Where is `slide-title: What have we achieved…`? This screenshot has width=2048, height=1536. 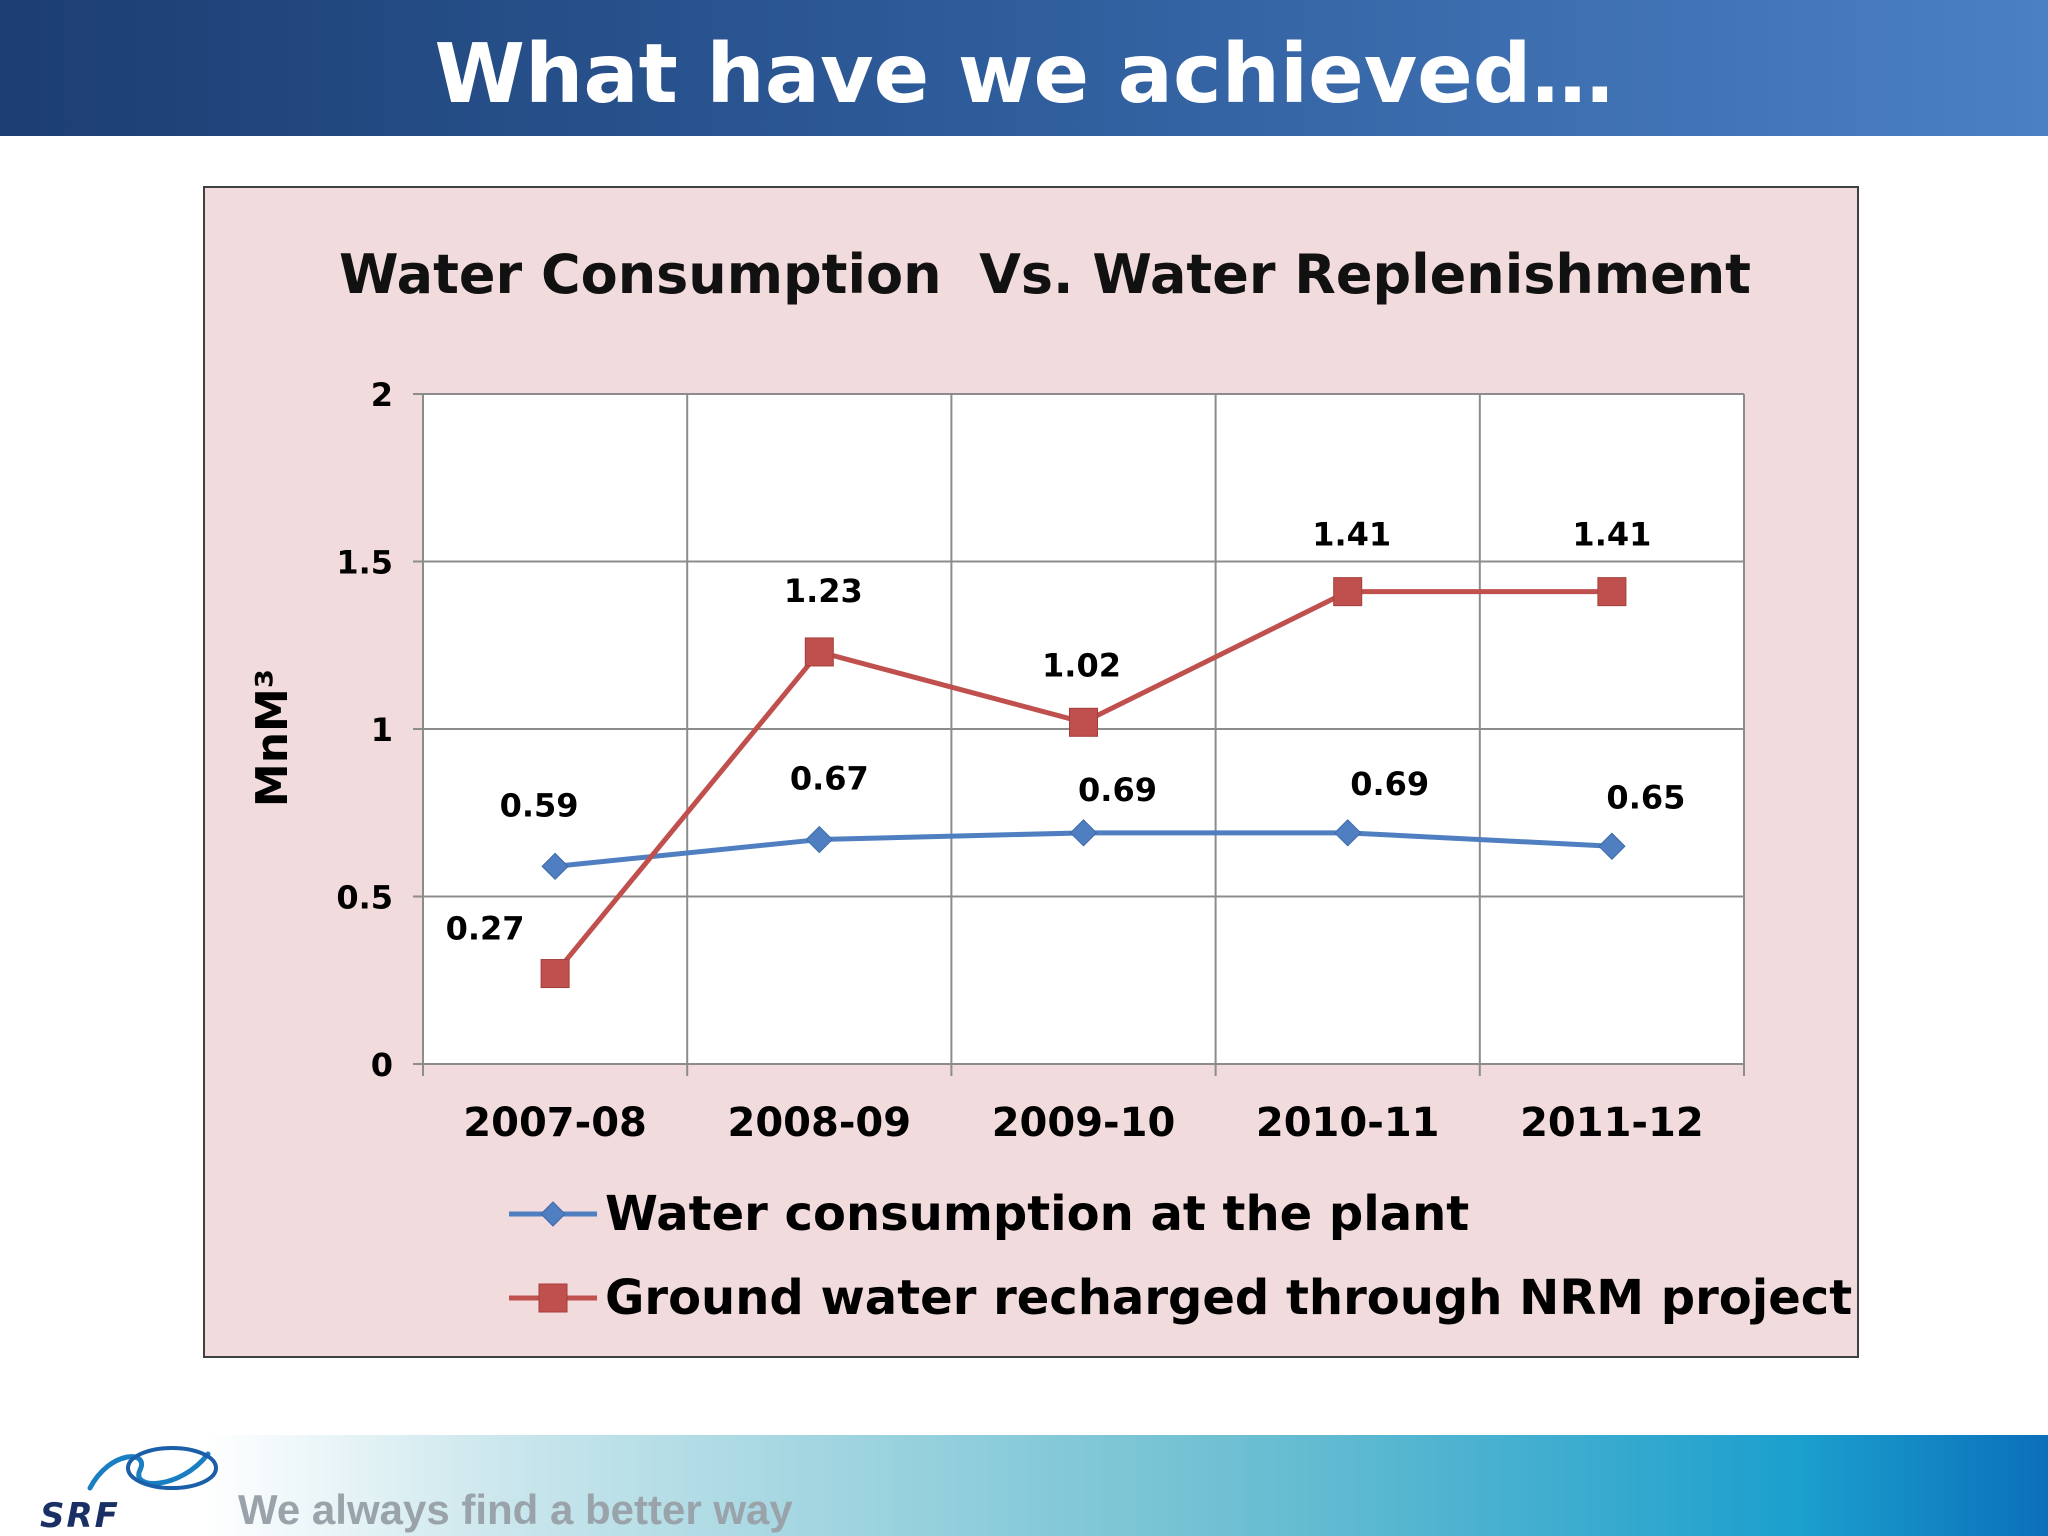 slide-title: What have we achieved… is located at coordinates (1024, 74).